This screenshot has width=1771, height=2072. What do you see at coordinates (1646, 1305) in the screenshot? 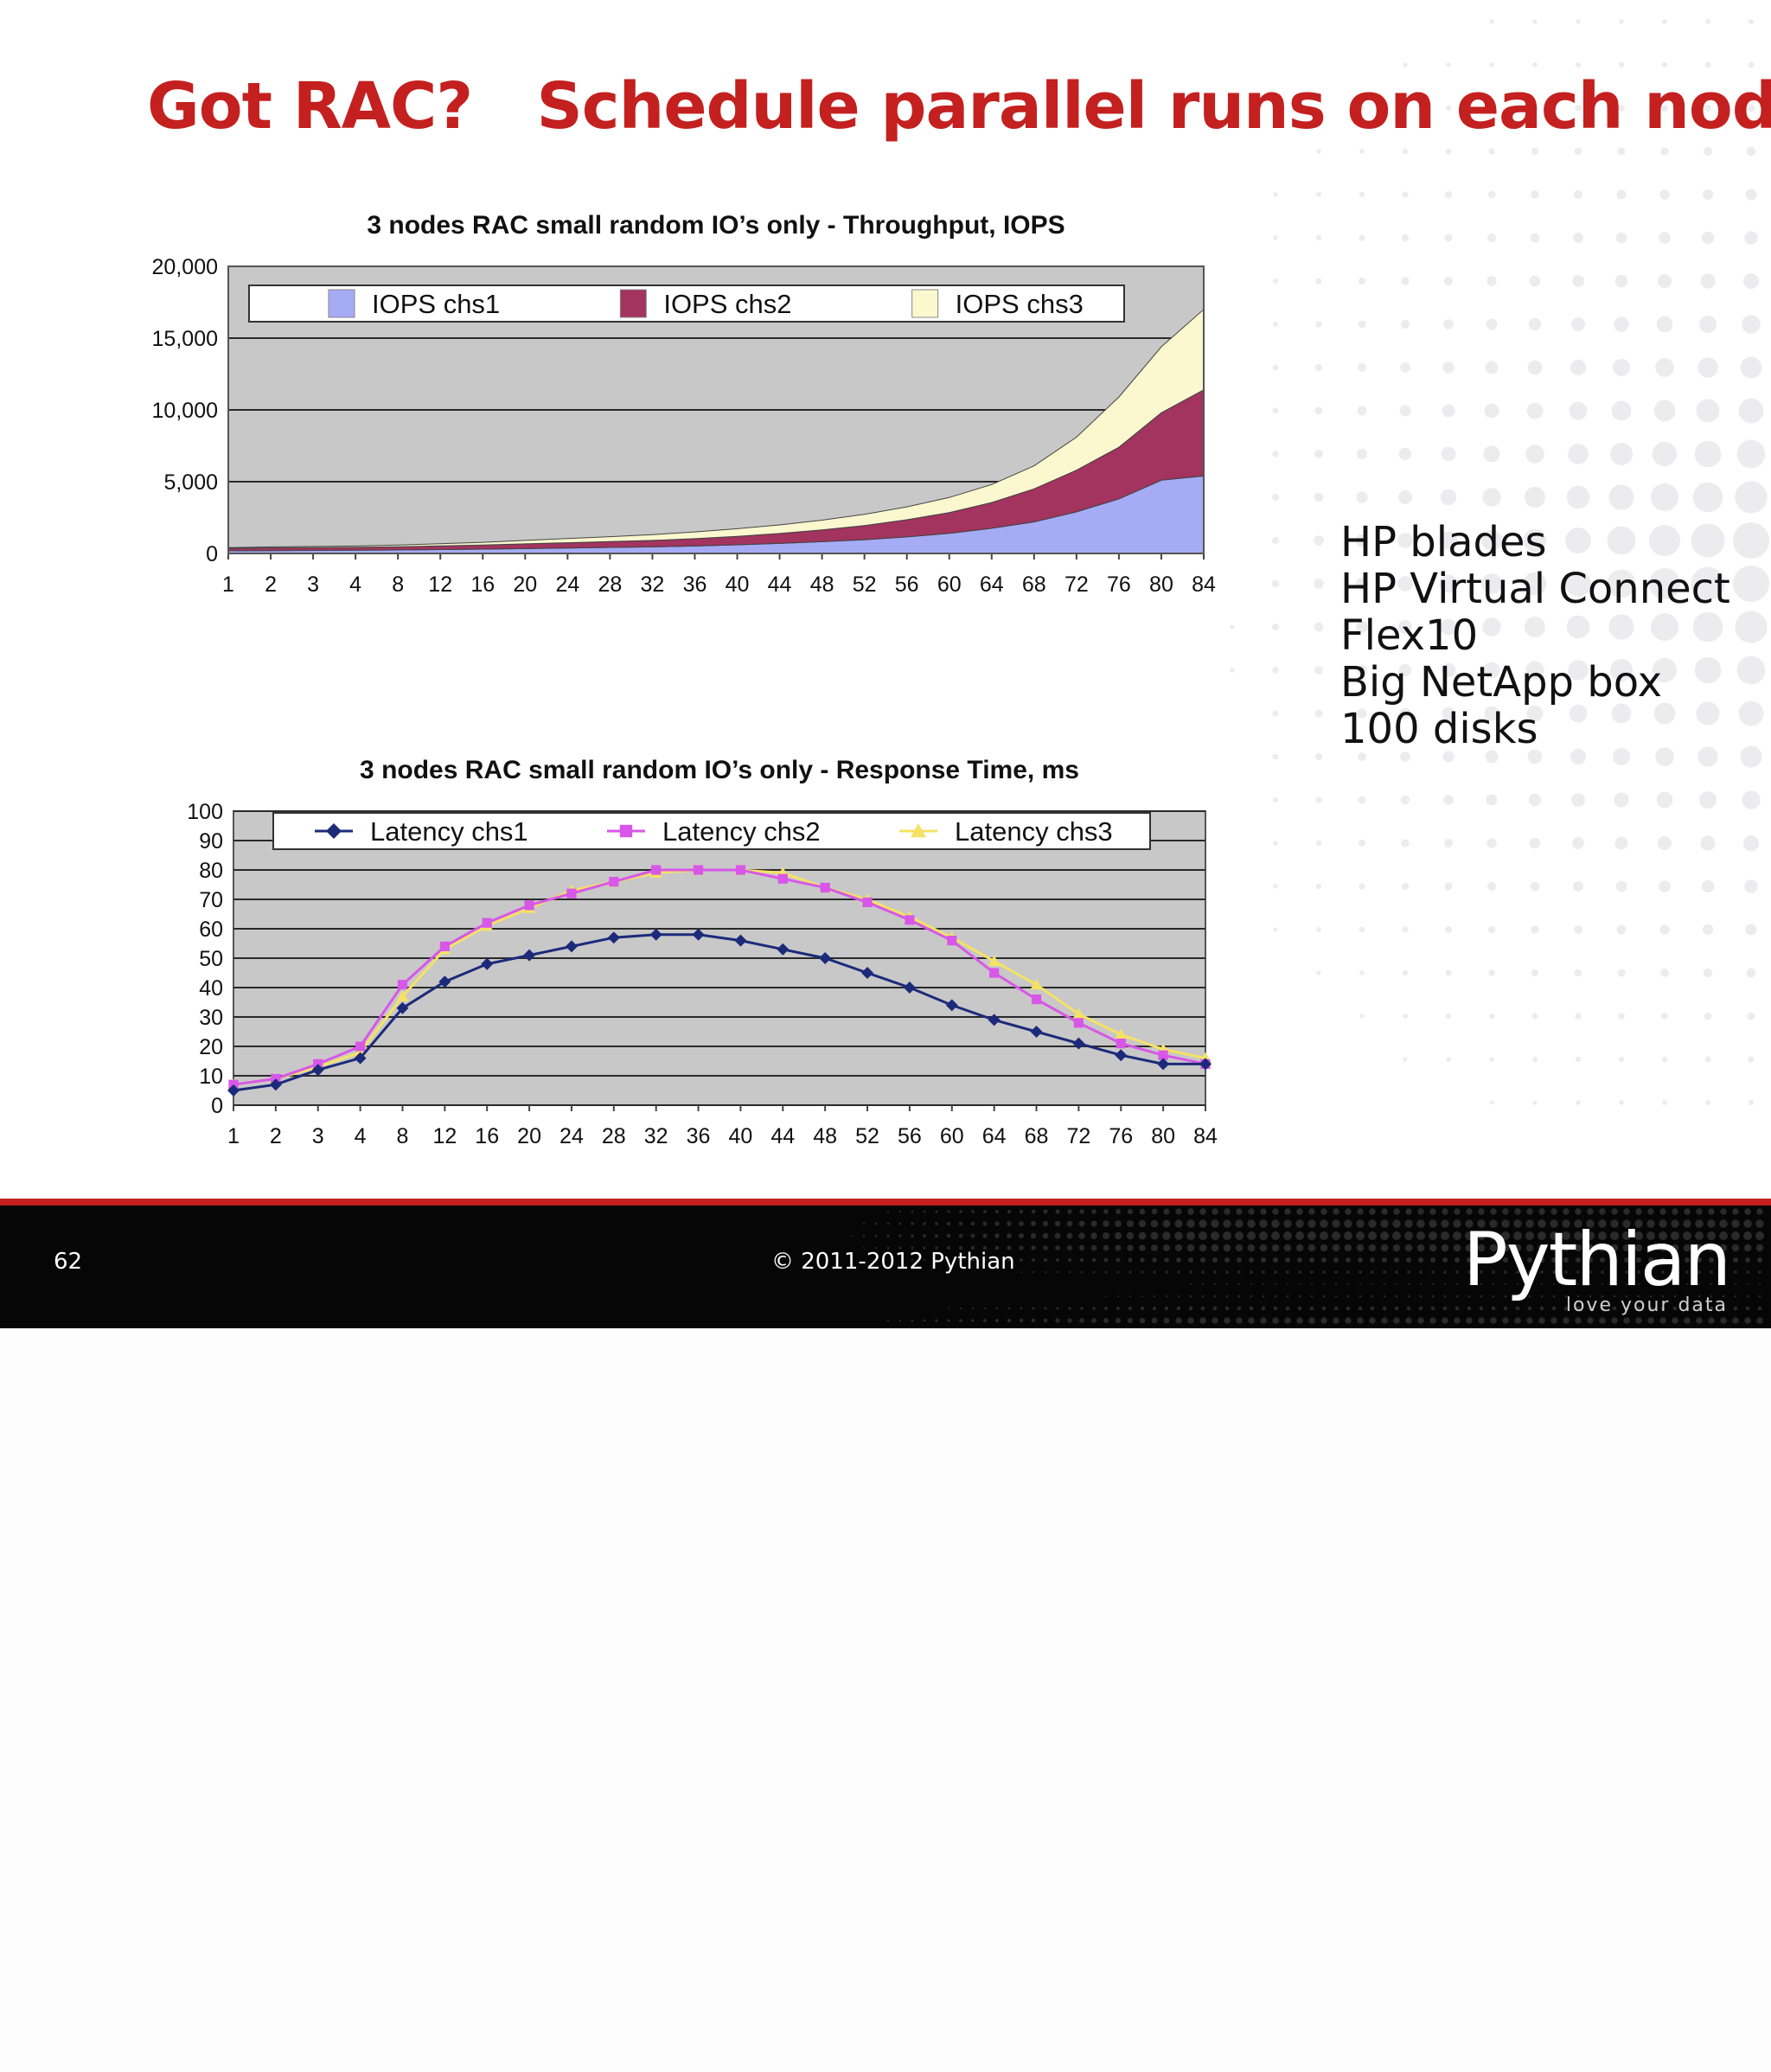
I see `logo-tagline: love your data` at bounding box center [1646, 1305].